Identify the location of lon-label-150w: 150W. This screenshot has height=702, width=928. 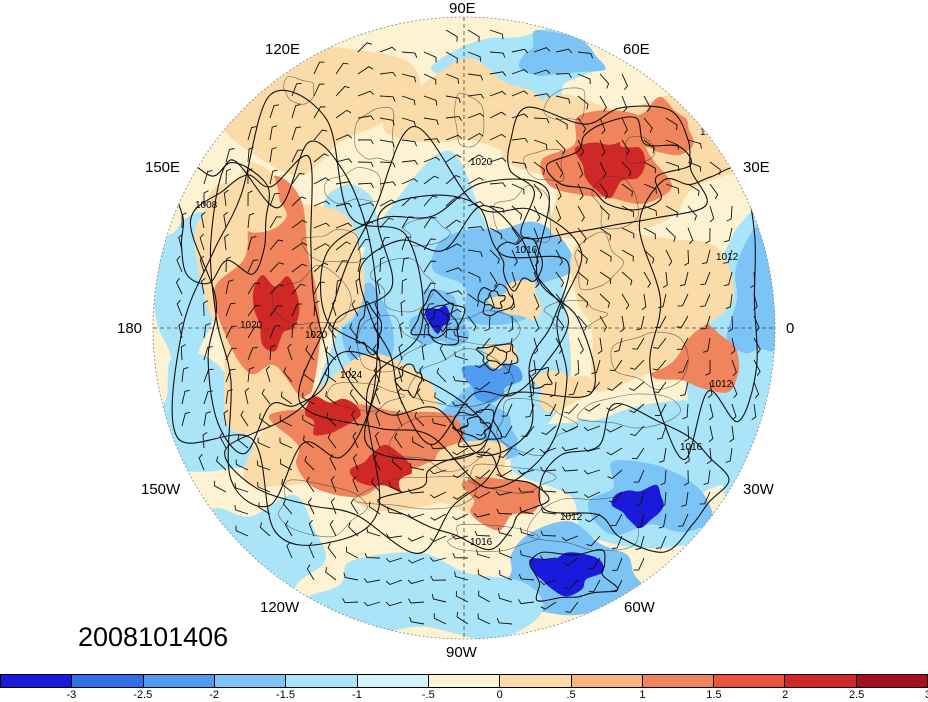
(161, 489).